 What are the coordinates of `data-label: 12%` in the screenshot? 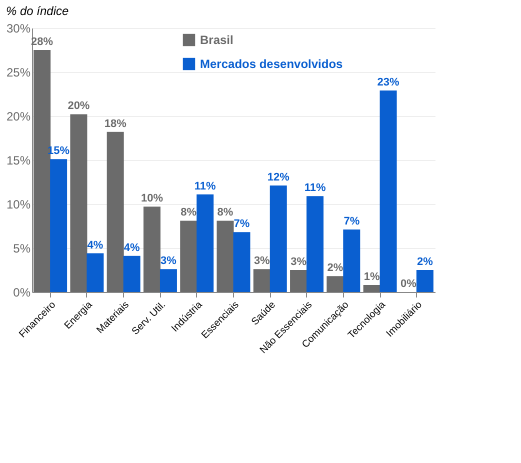 It's located at (278, 178).